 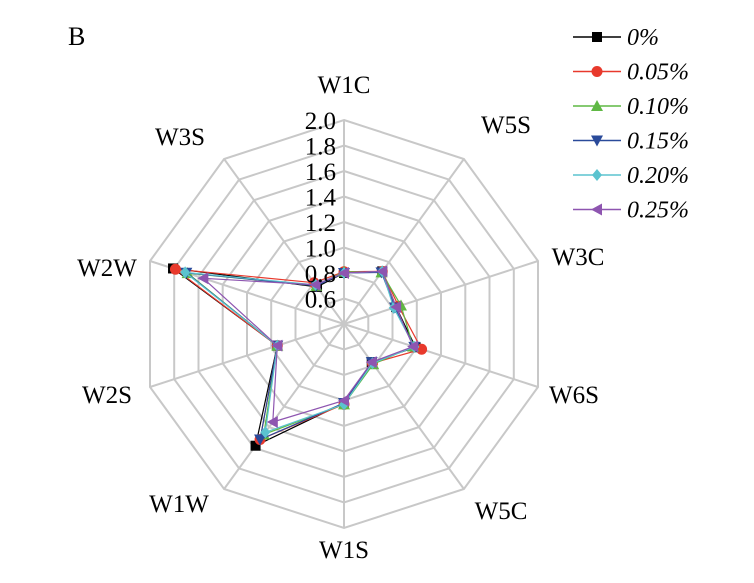 I want to click on legend-item: 0.15%, so click(x=631, y=142).